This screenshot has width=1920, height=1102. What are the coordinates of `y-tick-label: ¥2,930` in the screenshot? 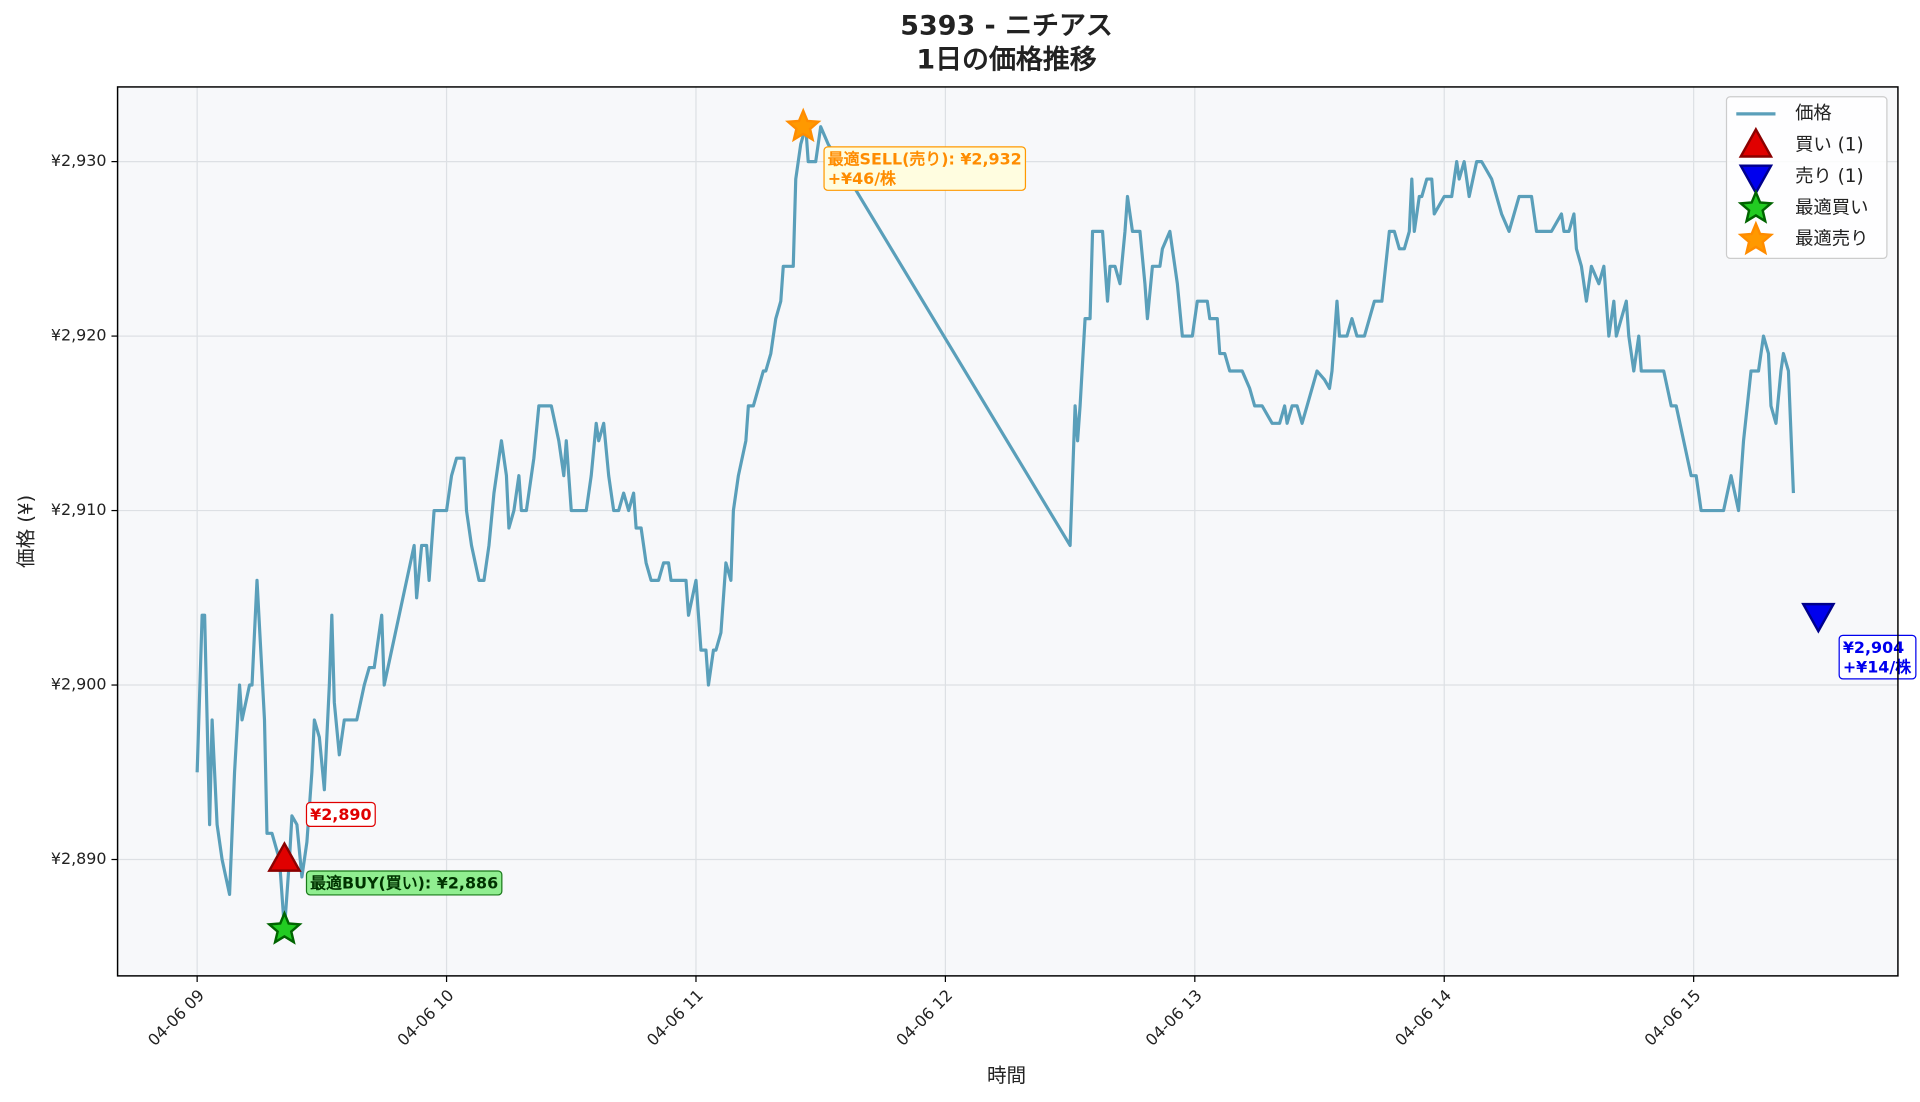 It's located at (79, 160).